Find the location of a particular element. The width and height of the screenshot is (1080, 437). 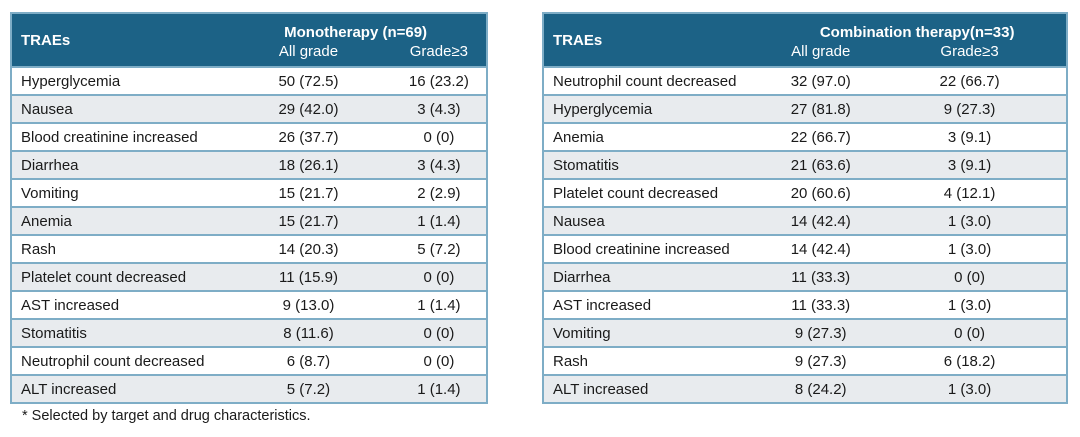

table-row: Anemia 22 (66.7) 3 (9.1) is located at coordinates (805, 137).